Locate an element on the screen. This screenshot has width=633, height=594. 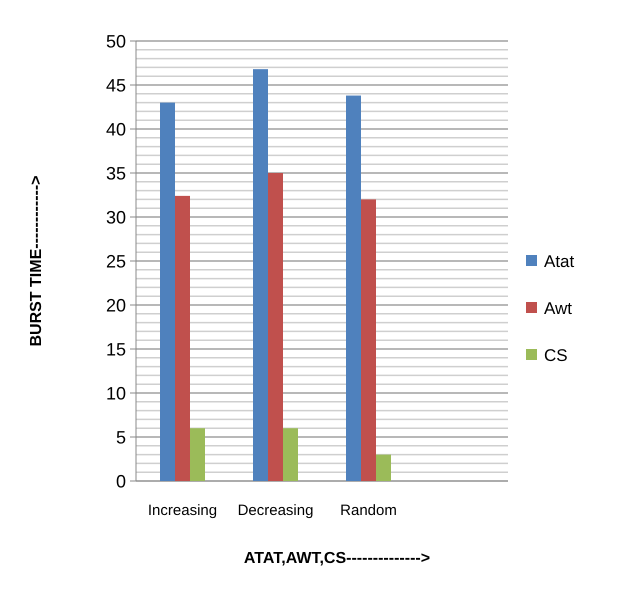
x-axis-title: ATAT,AWT,CS--------------> is located at coordinates (337, 558).